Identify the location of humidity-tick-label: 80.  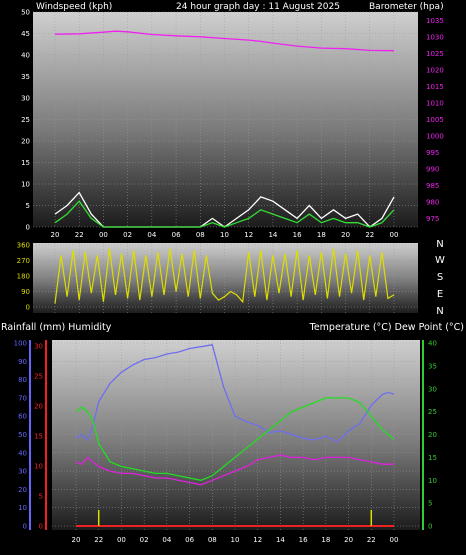
(22, 380).